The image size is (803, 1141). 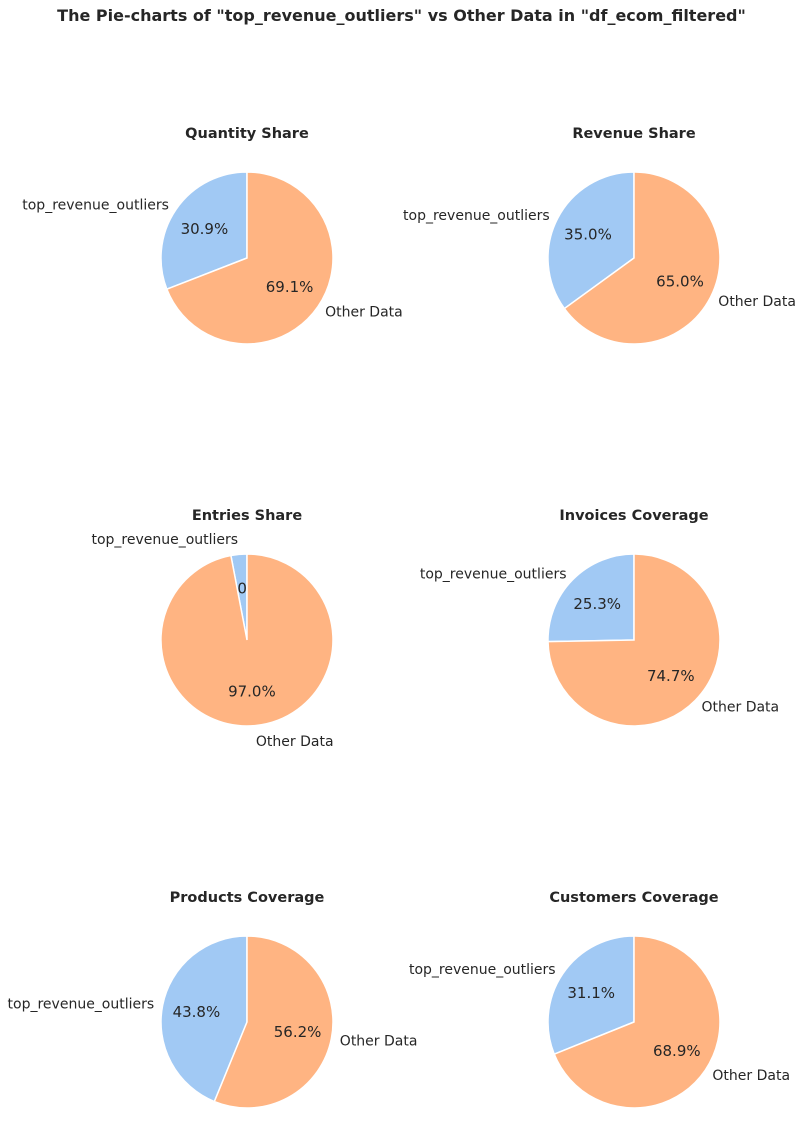 I want to click on slice-percent-label: 31.1%, so click(x=591, y=993).